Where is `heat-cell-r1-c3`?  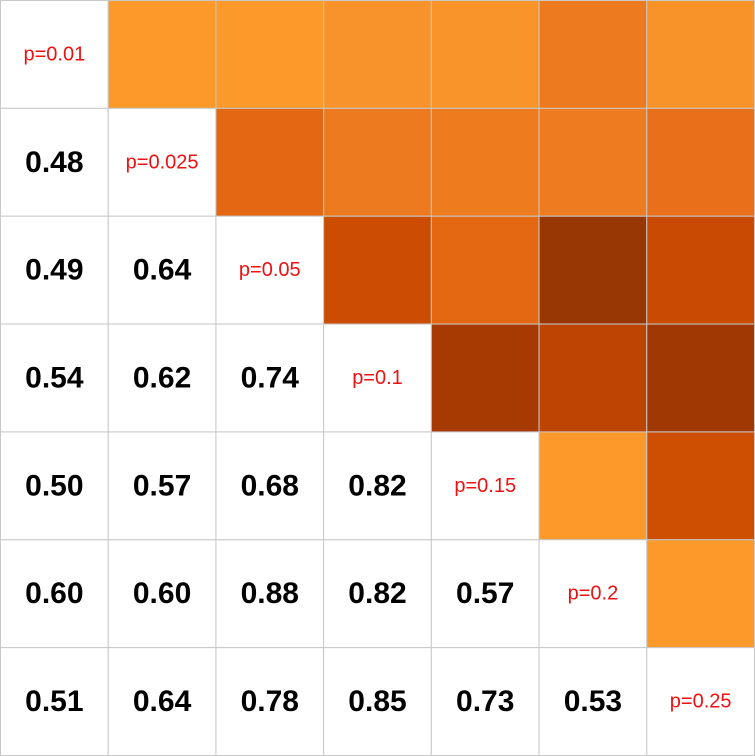 heat-cell-r1-c3 is located at coordinates (377, 162).